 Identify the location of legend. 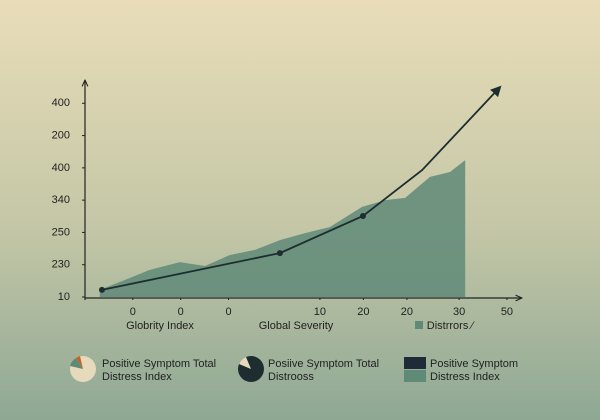
(248, 369).